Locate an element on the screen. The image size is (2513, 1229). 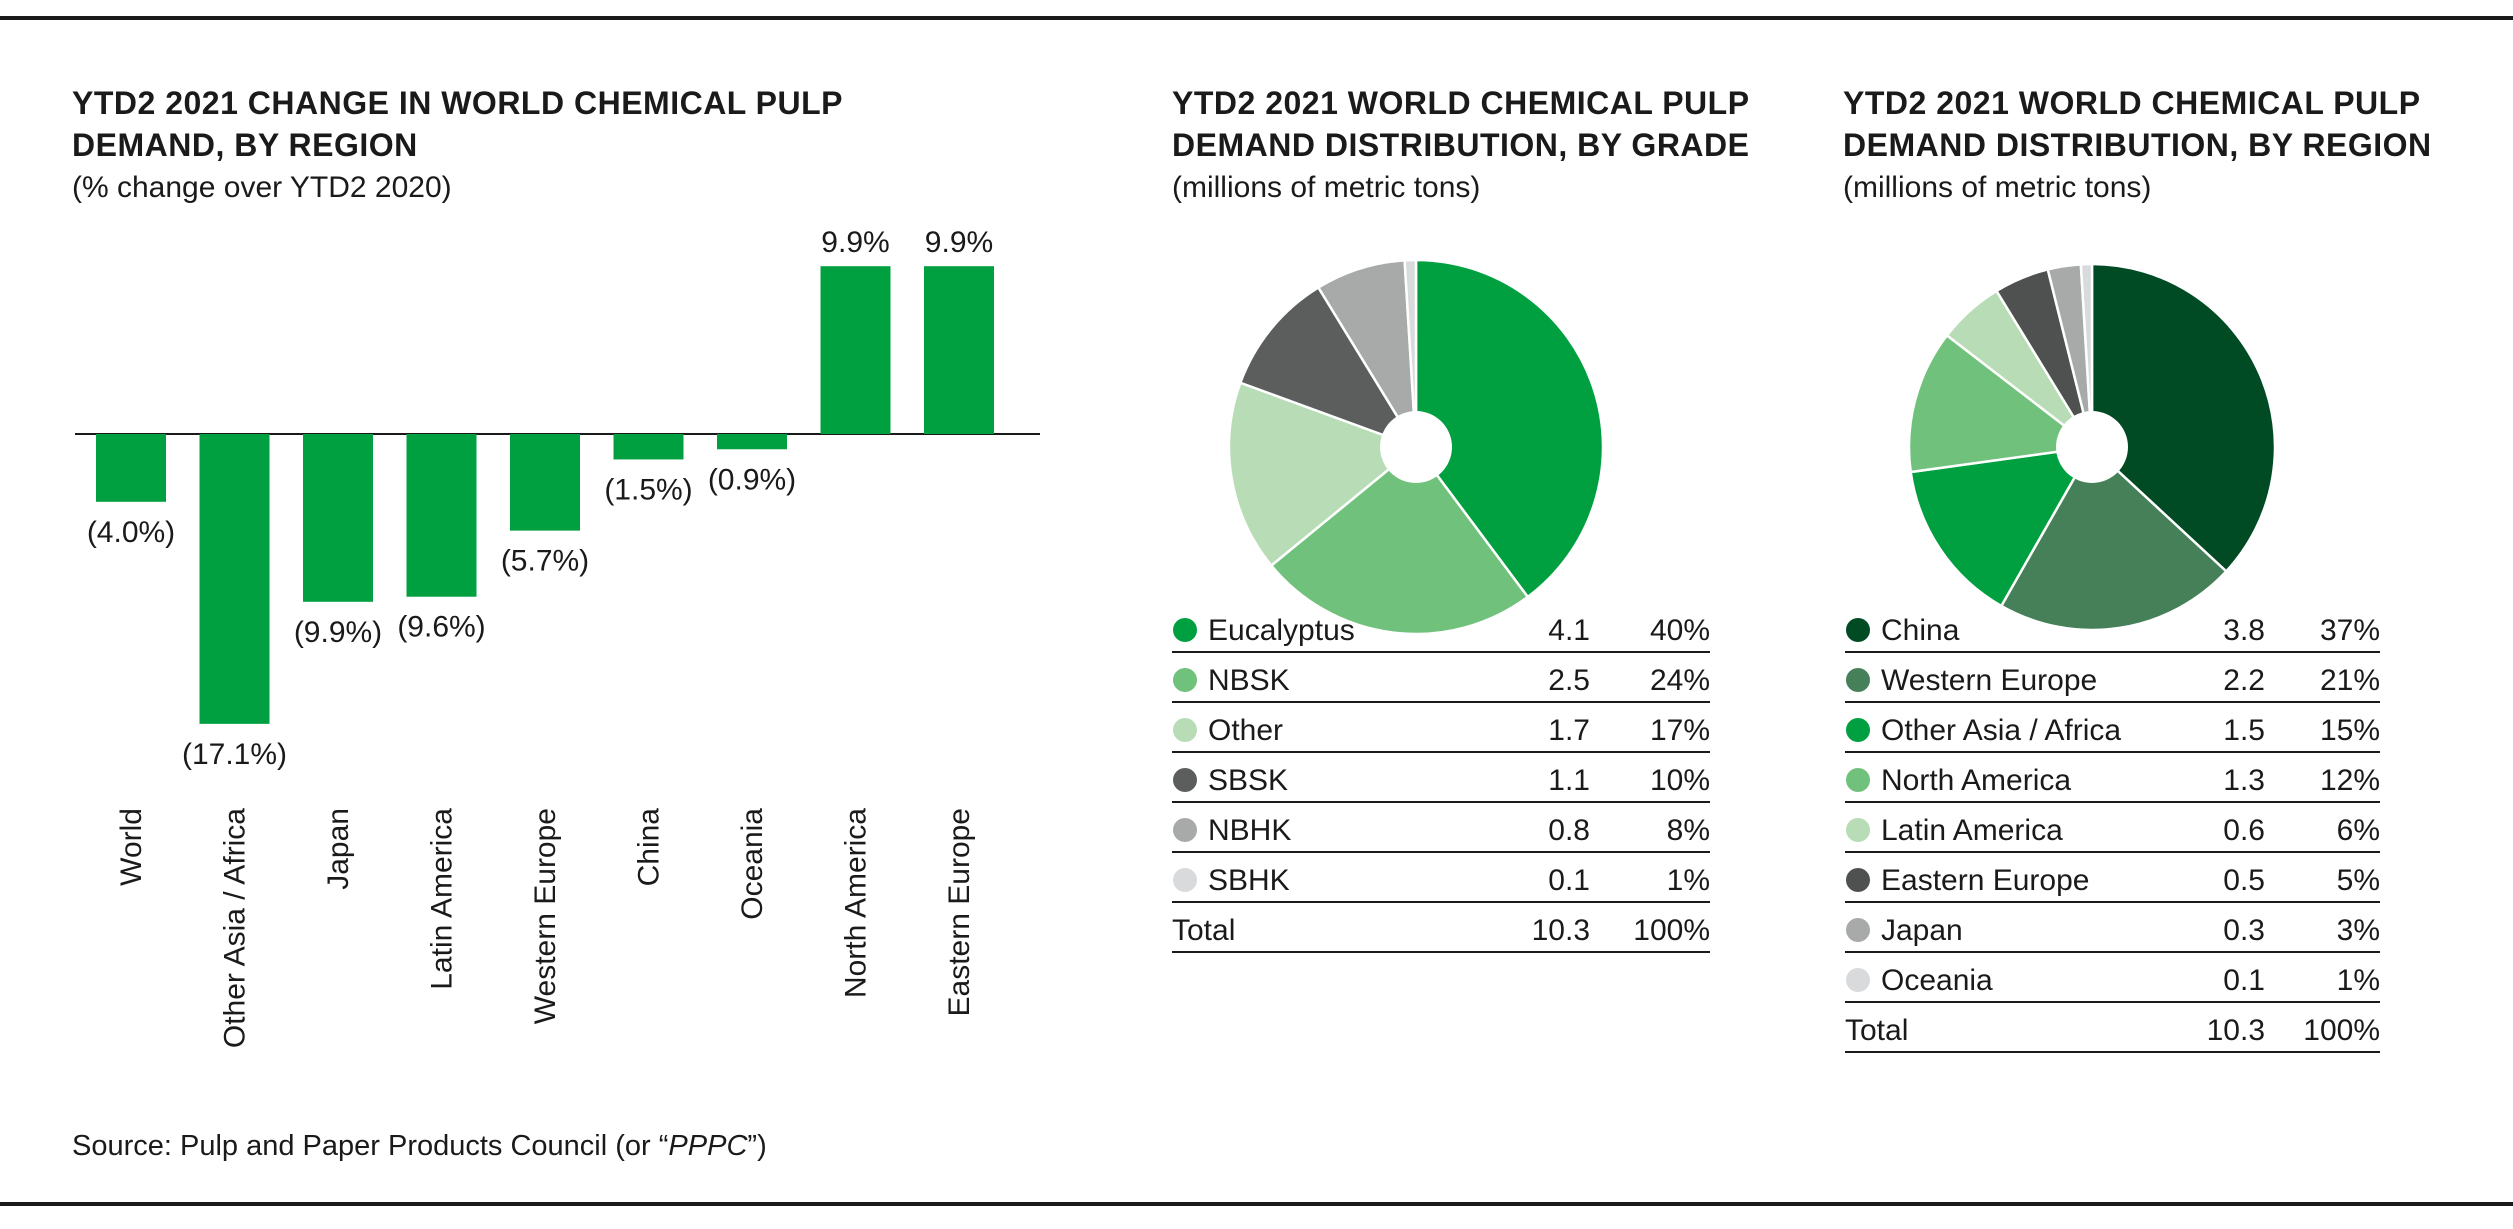
legend-label: Eastern Europe is located at coordinates (1985, 880).